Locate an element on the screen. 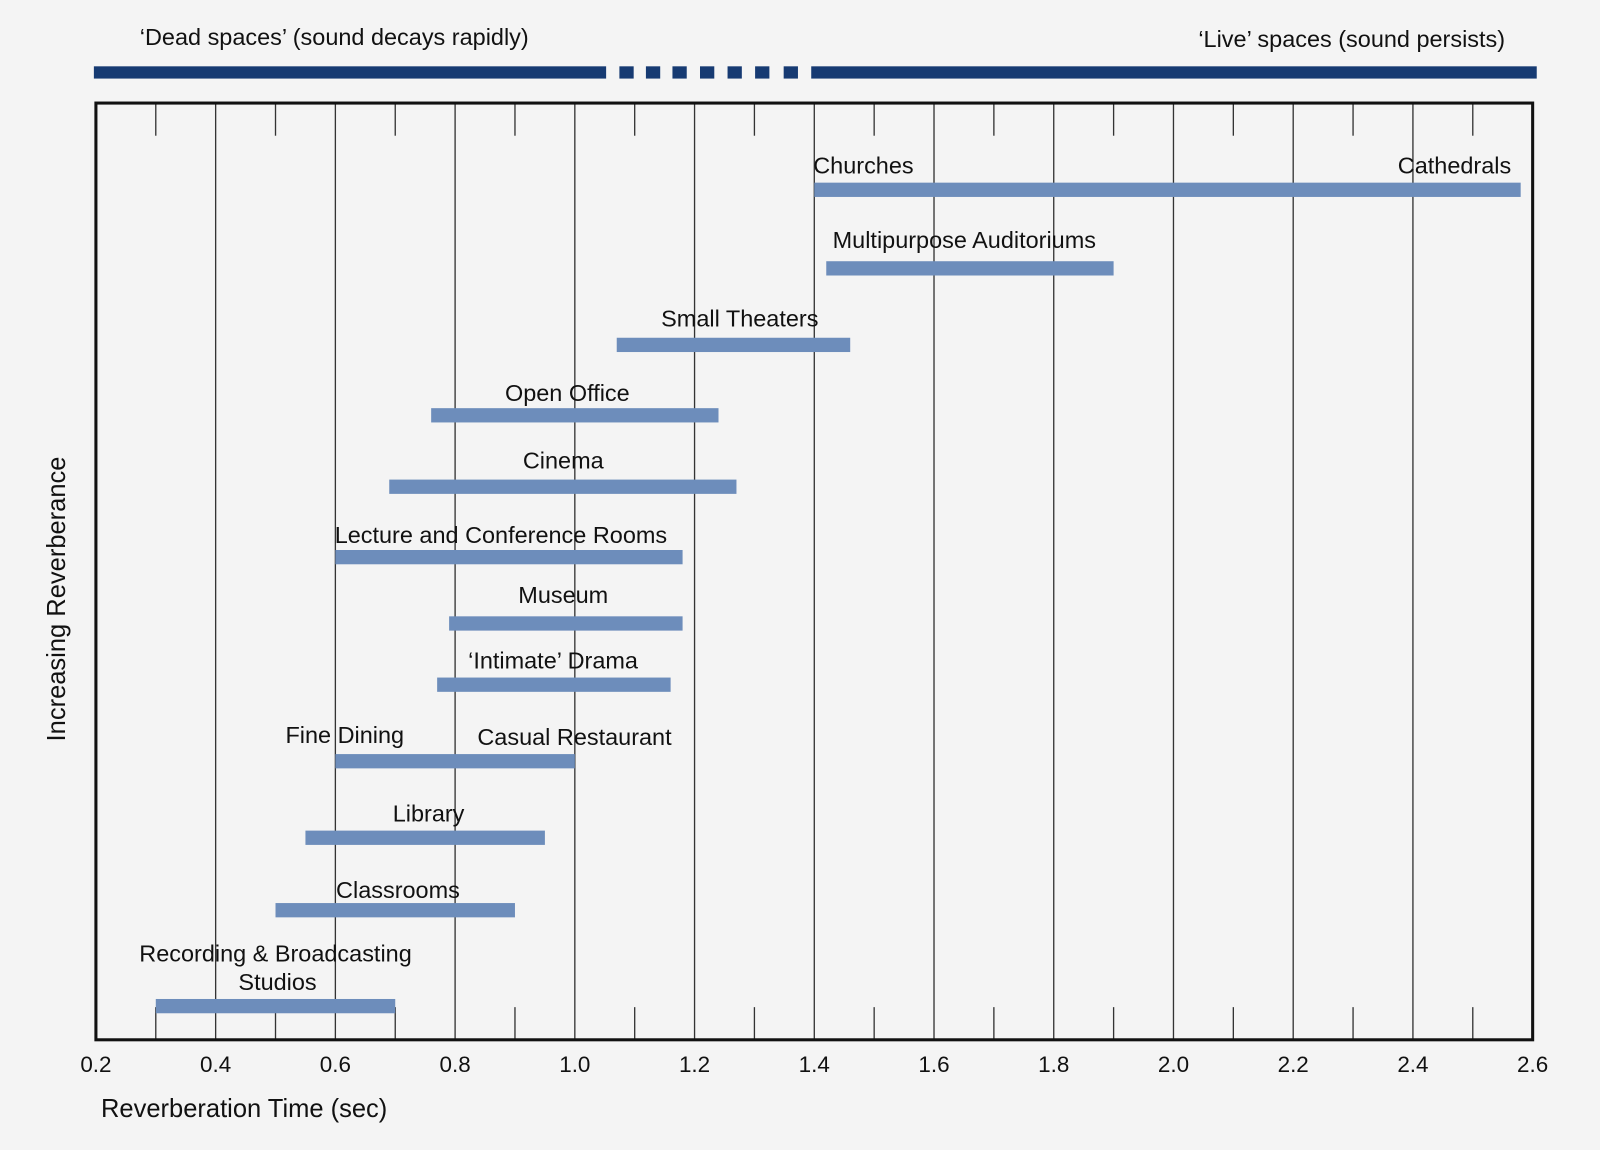 This screenshot has width=1600, height=1150. x-tick-label: 1.0 is located at coordinates (574, 1064).